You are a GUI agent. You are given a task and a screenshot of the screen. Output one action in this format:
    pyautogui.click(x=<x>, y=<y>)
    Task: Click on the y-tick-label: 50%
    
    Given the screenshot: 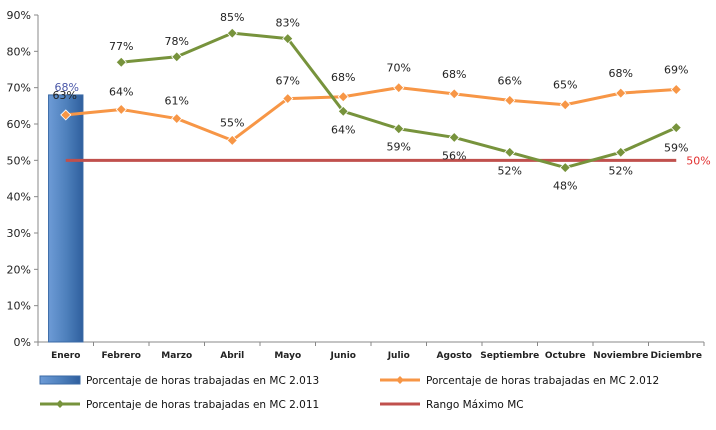 What is the action you would take?
    pyautogui.click(x=19, y=160)
    